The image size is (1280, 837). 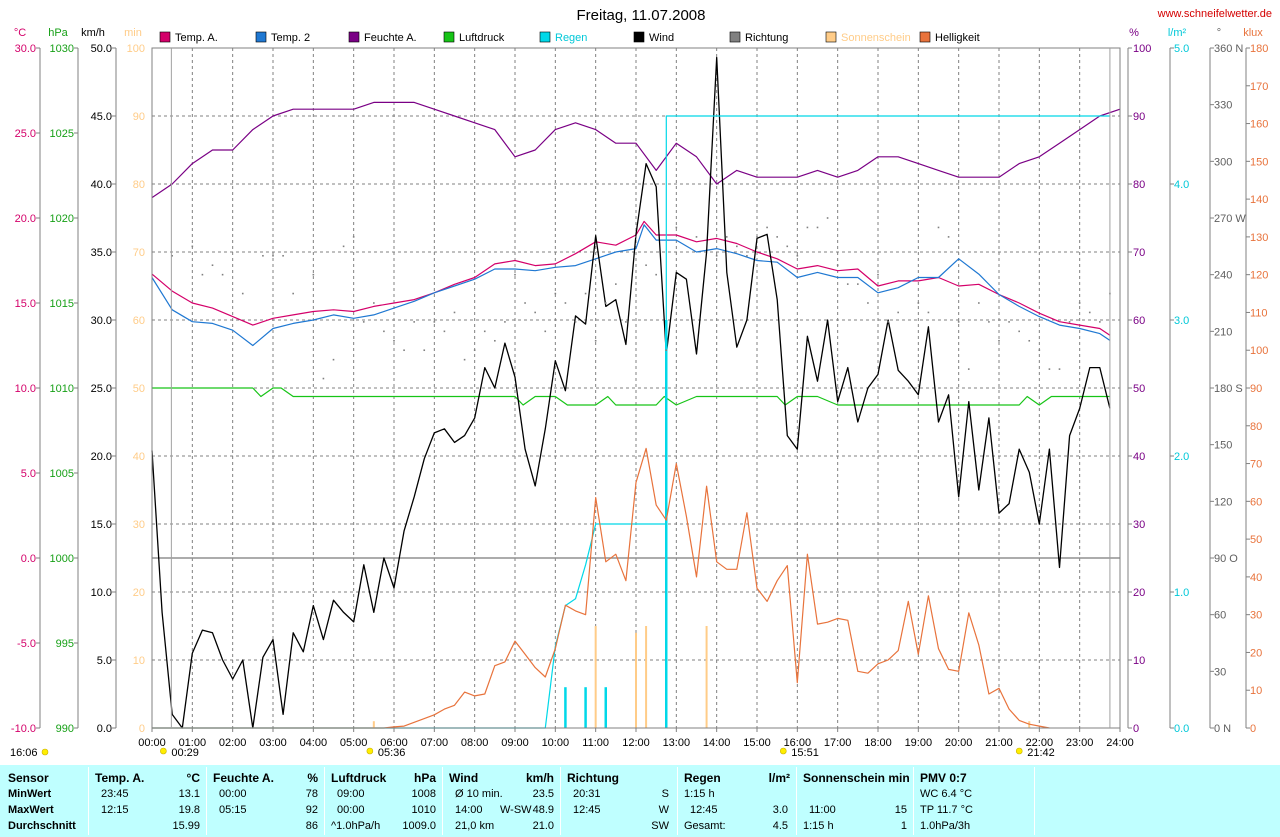 What do you see at coordinates (62, 219) in the screenshot?
I see `pressure-tick-label: 1020` at bounding box center [62, 219].